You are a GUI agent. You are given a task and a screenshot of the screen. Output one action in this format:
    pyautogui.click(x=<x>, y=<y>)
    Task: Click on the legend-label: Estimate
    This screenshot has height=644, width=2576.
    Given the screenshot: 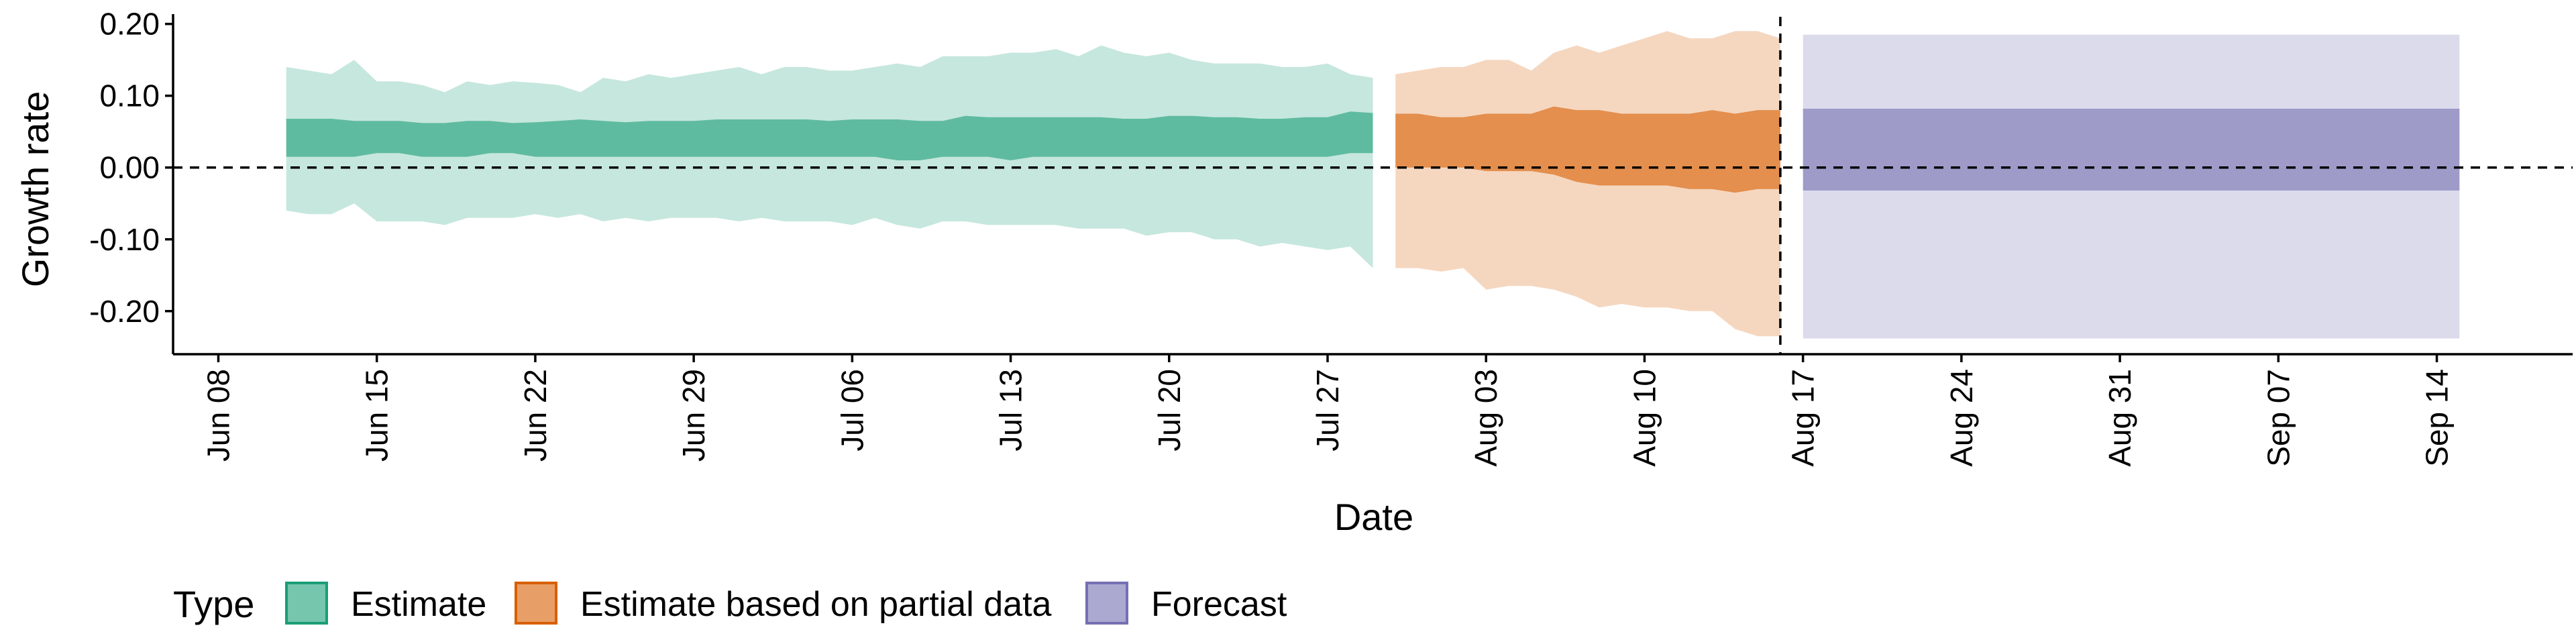 What is the action you would take?
    pyautogui.click(x=418, y=604)
    